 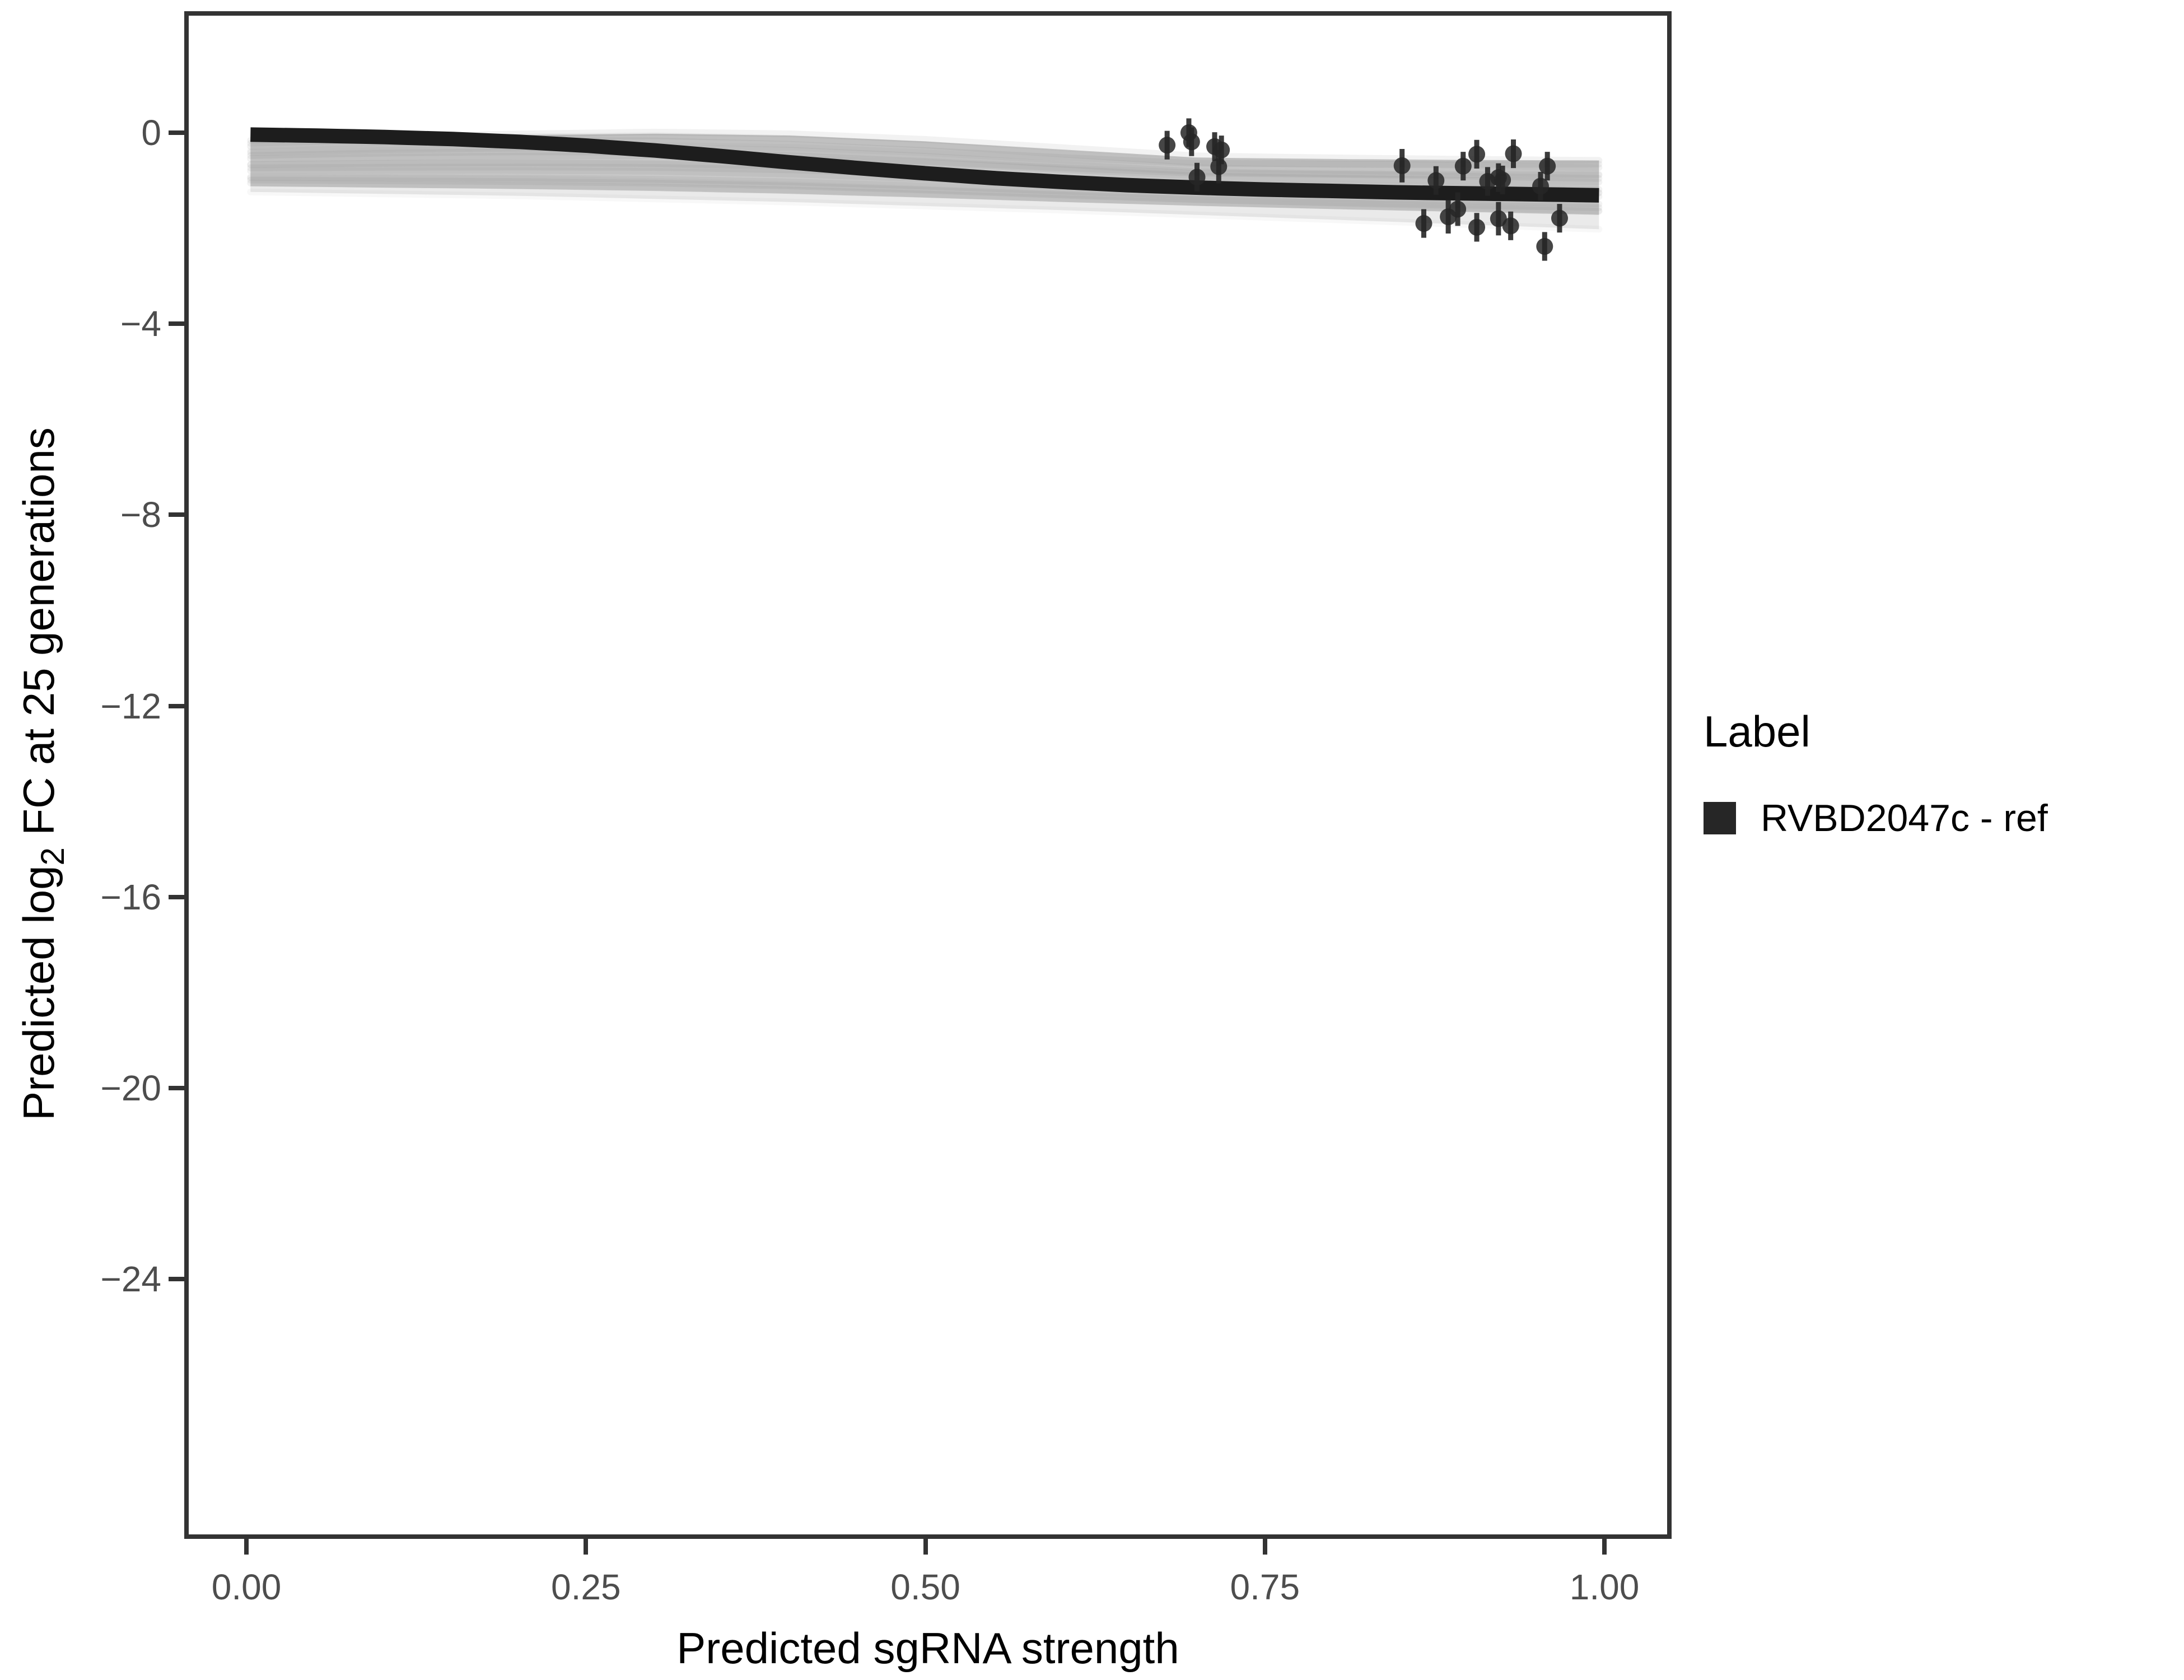 What do you see at coordinates (151, 133) in the screenshot?
I see `y-tick-label: 0` at bounding box center [151, 133].